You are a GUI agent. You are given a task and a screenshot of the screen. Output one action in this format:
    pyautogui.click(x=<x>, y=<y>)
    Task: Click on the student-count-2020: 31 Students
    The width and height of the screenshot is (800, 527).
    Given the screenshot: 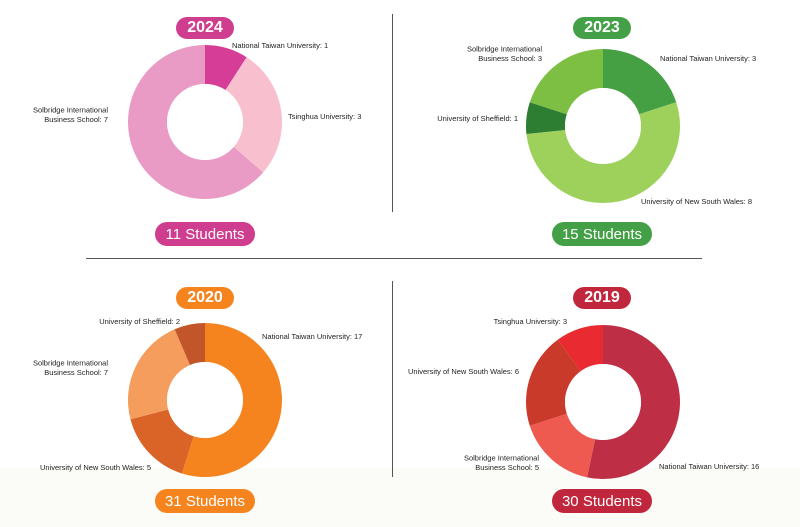 What is the action you would take?
    pyautogui.click(x=205, y=501)
    